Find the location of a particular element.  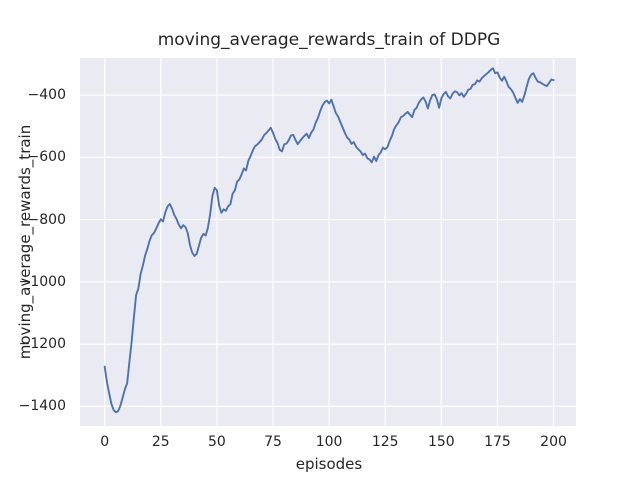

y-tick-label: −1200 is located at coordinates (42, 344).